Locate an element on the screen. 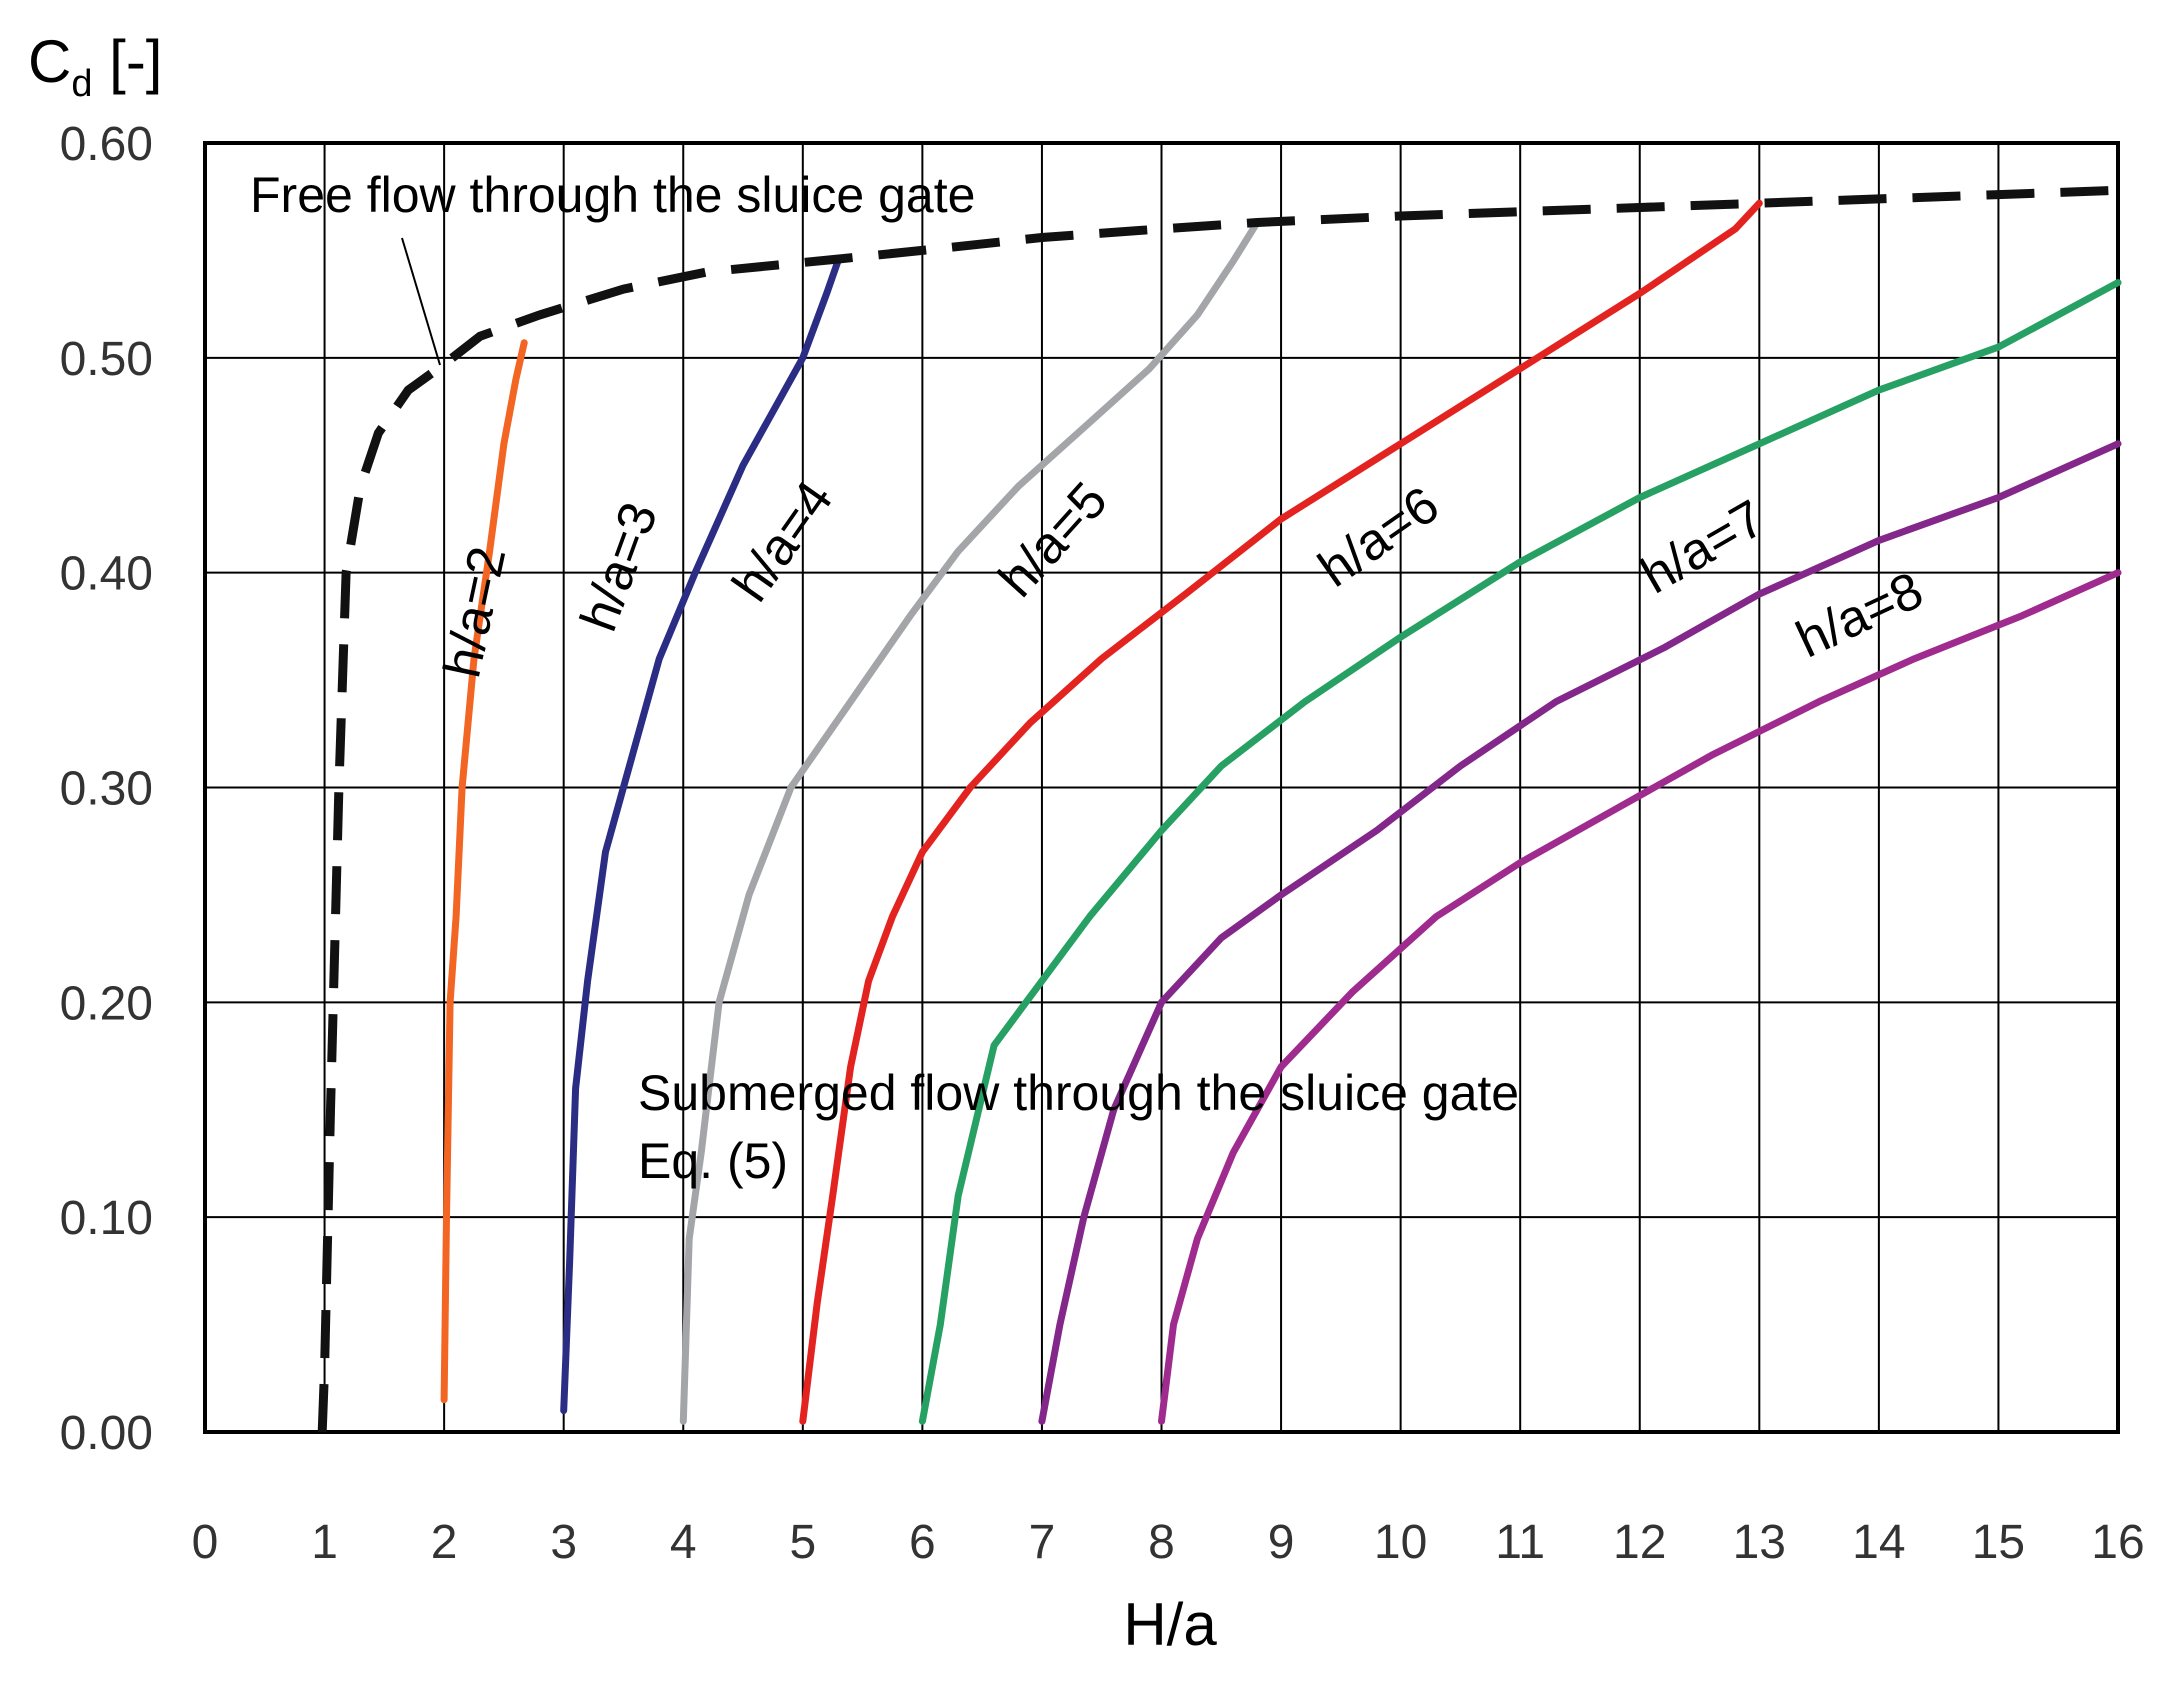  x-tick-label: 15 is located at coordinates (1998, 1542).